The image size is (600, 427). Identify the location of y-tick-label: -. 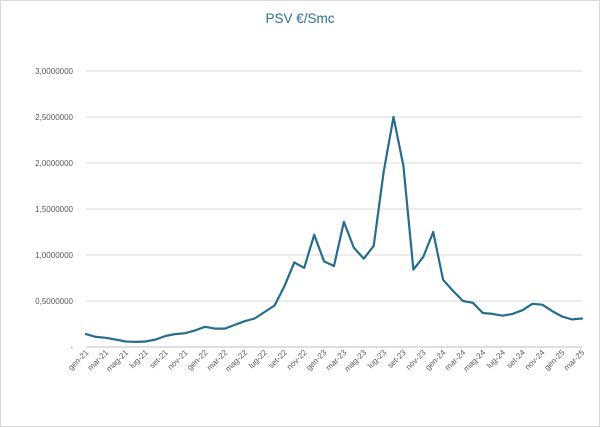
(71, 347).